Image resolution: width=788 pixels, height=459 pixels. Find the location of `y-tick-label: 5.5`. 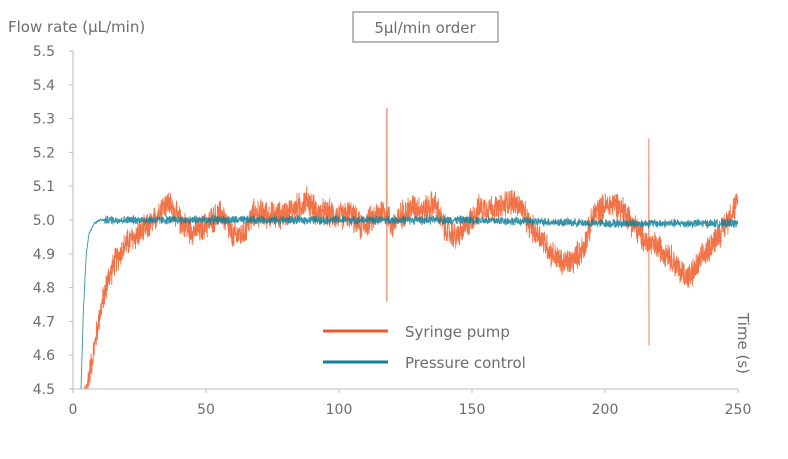

y-tick-label: 5.5 is located at coordinates (44, 52).